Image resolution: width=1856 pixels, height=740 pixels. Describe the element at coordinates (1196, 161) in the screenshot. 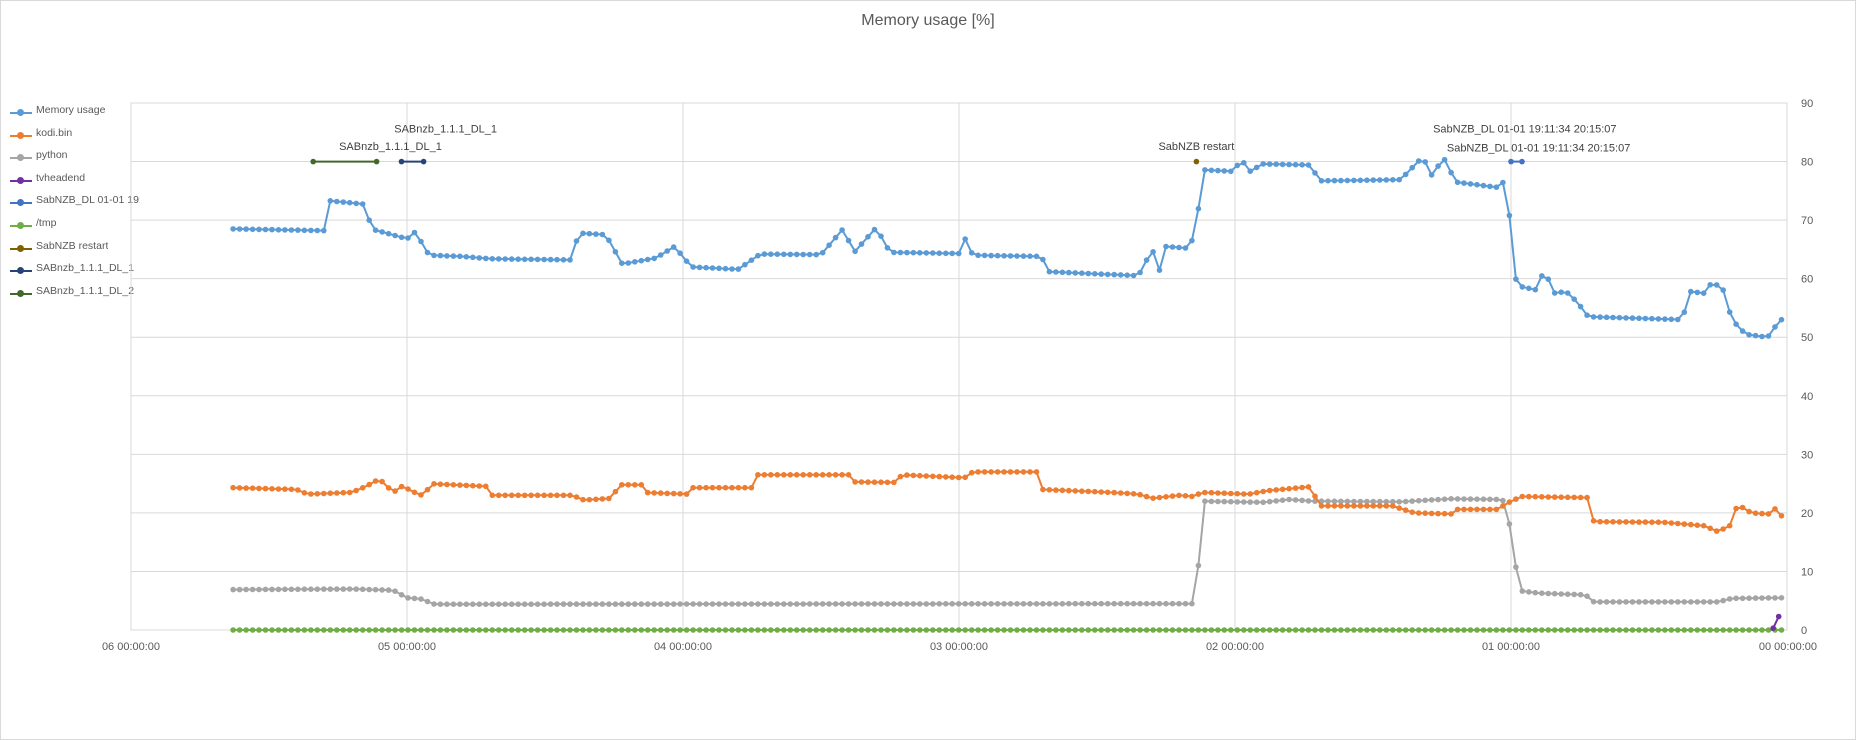

I see `series-sabnzb-restart` at that location.